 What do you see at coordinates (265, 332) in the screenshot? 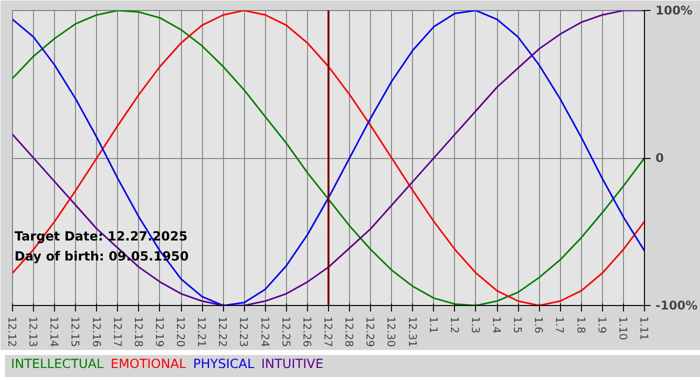
I see `x-tick-label: 12.24` at bounding box center [265, 332].